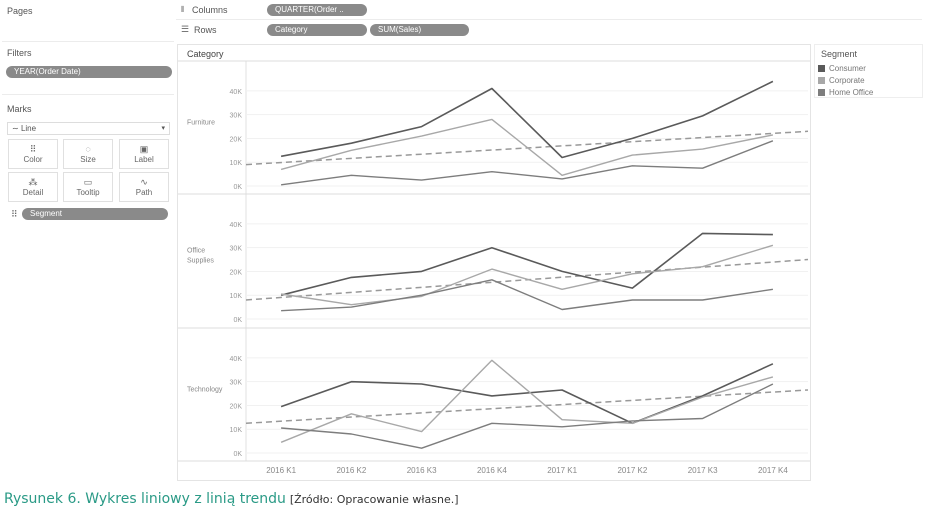 Image resolution: width=927 pixels, height=518 pixels. I want to click on mark-type-value: Line, so click(28, 128).